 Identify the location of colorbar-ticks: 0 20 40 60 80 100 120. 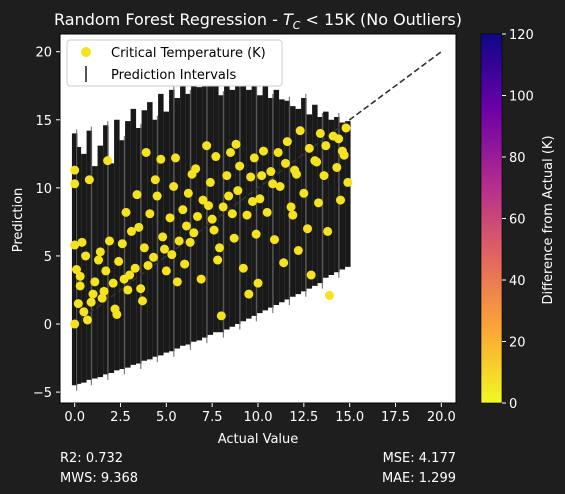
(518, 220).